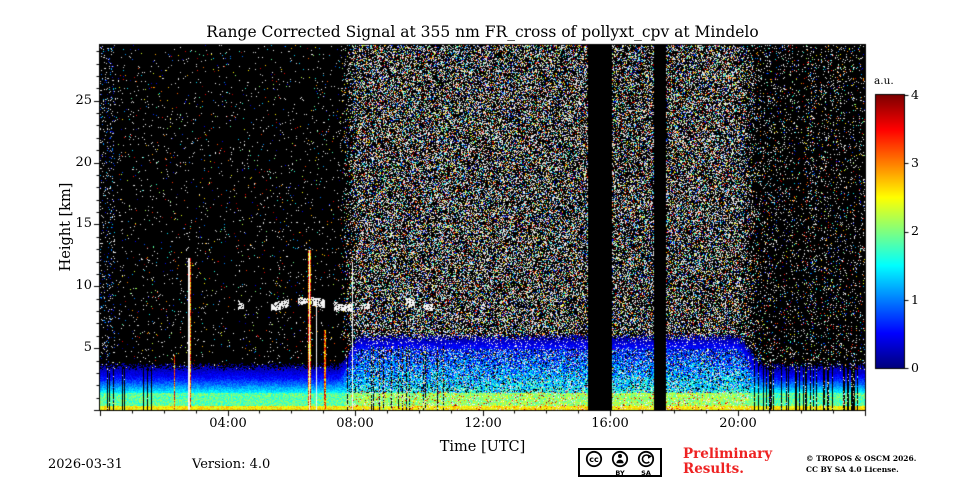 The height and width of the screenshot is (480, 960). Describe the element at coordinates (915, 299) in the screenshot. I see `colorbar-tick-1: 1` at that location.